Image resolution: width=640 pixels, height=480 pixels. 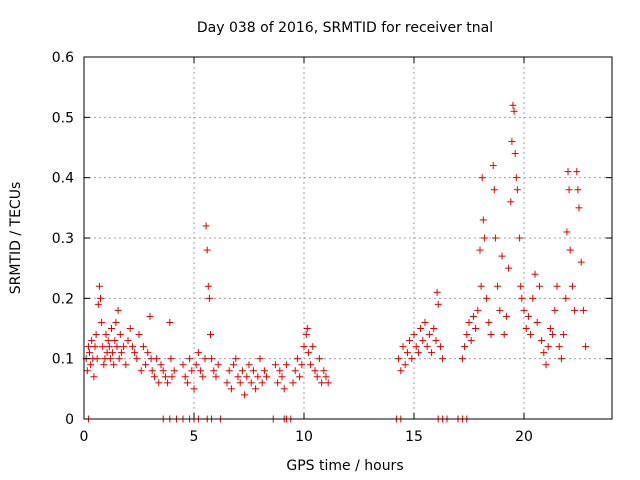 I want to click on y-tick-label: 0.2, so click(x=63, y=299).